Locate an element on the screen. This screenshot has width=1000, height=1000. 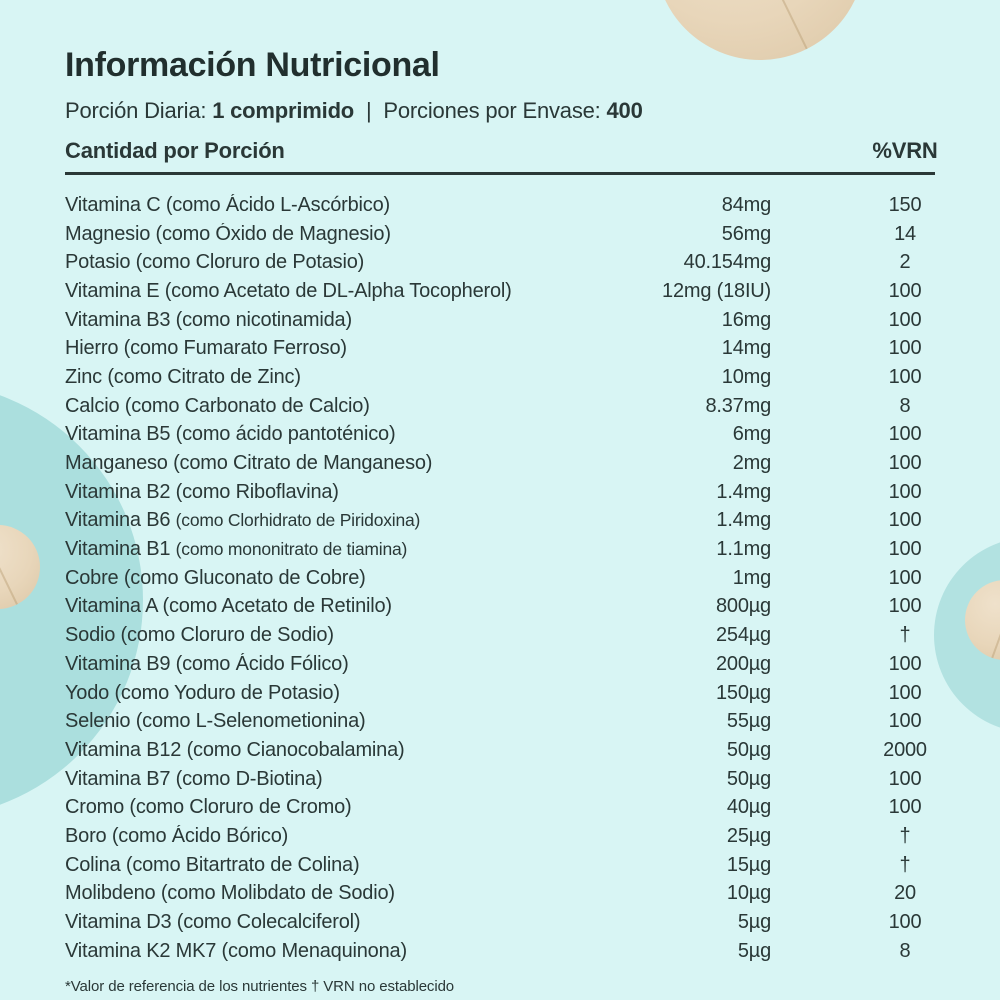
nutrient-amount: 1.4mg is located at coordinates (743, 491).